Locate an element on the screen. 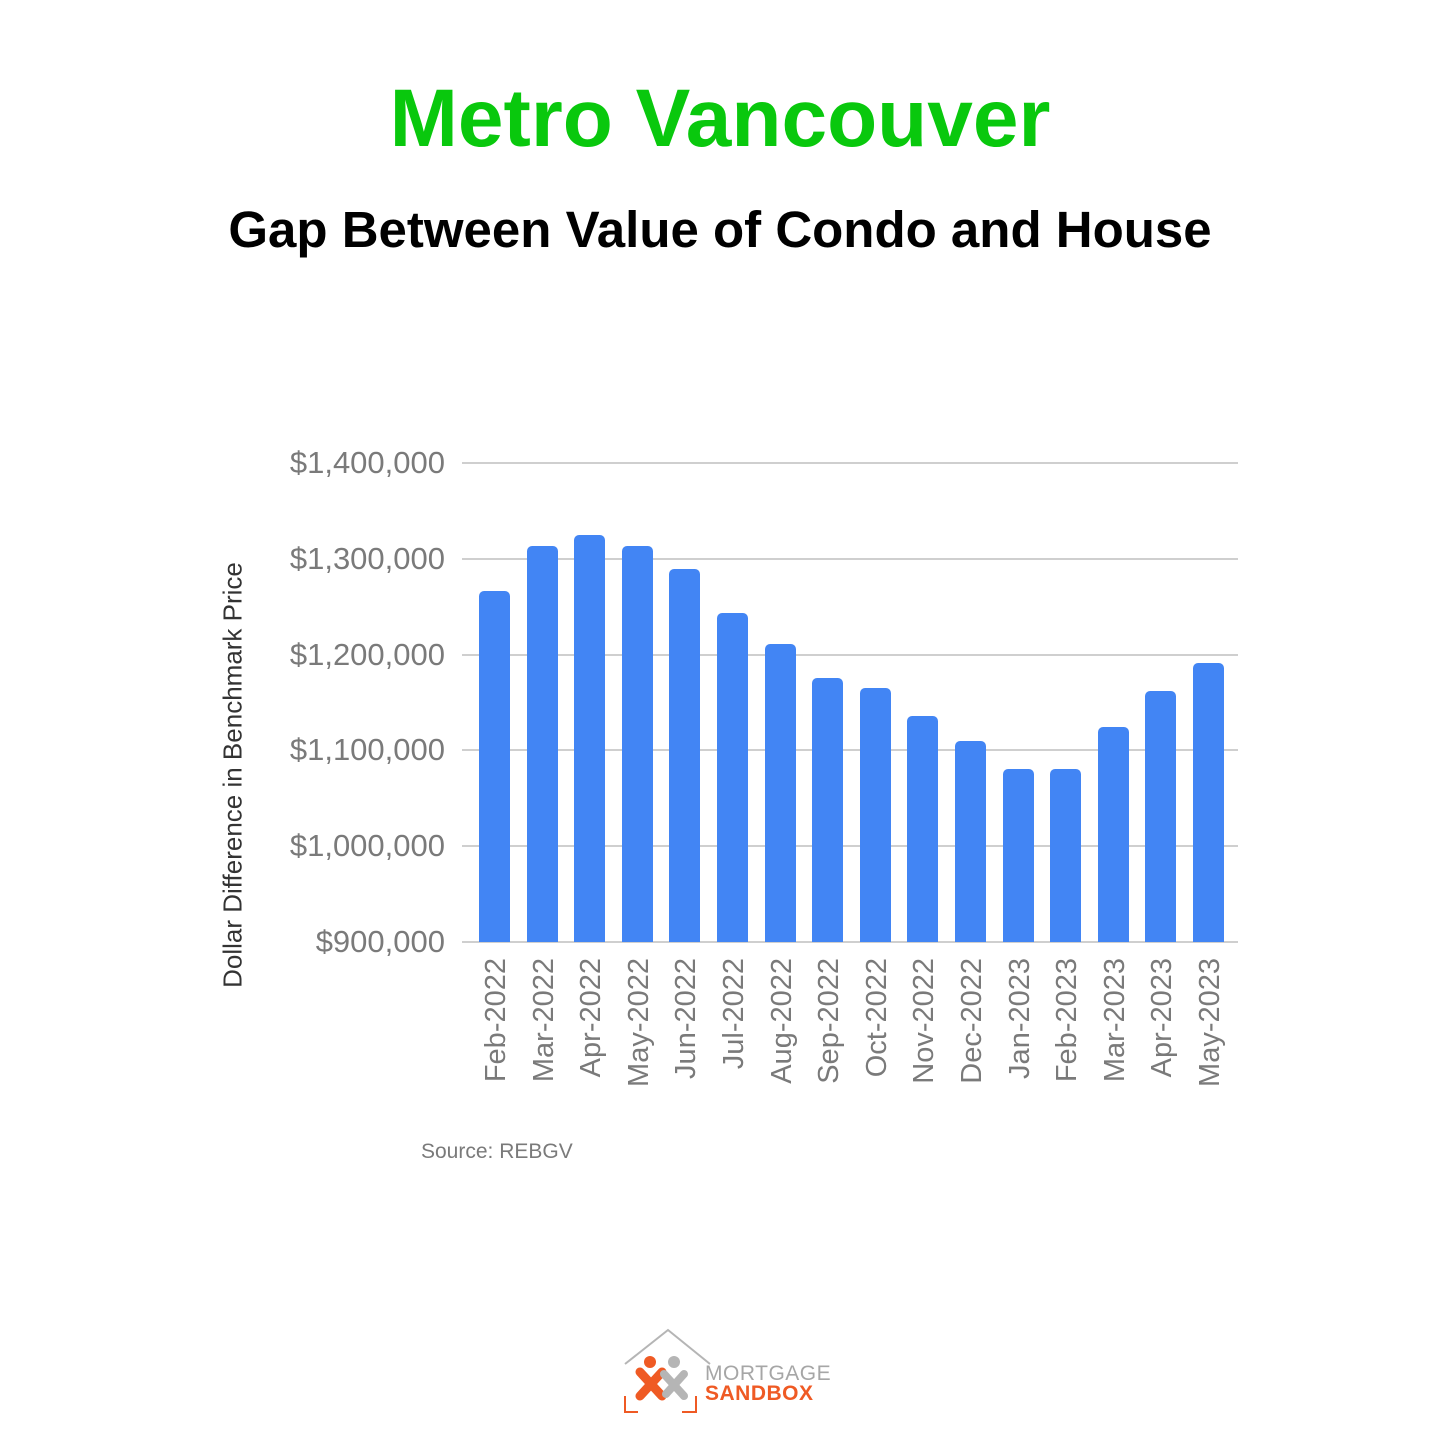 This screenshot has width=1440, height=1440. x-tick-label: Apr-2023 is located at coordinates (1162, 1018).